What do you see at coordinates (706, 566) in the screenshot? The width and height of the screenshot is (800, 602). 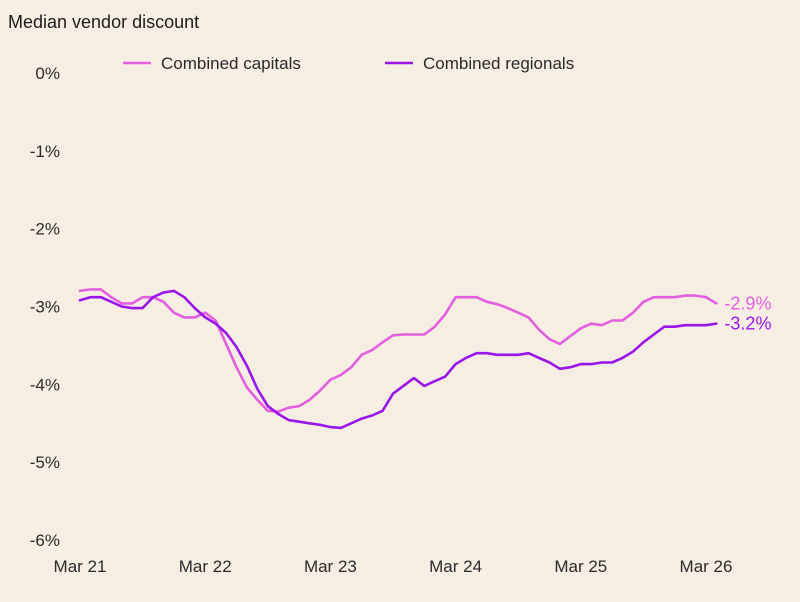 I see `x-tick-label: Mar 26` at bounding box center [706, 566].